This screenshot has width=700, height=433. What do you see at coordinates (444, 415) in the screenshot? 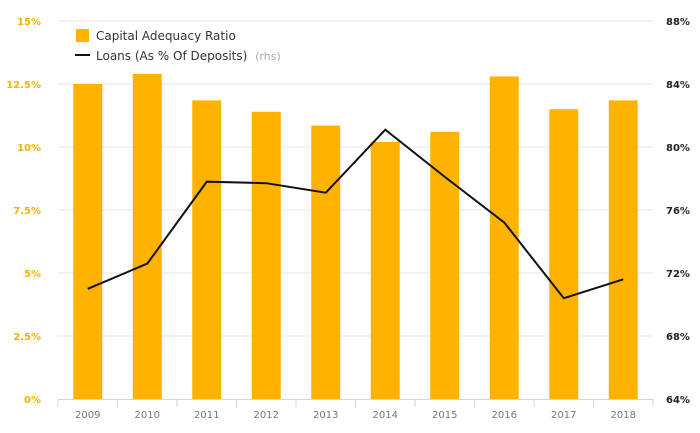
I see `x-axis-tick-label: 2015` at bounding box center [444, 415].